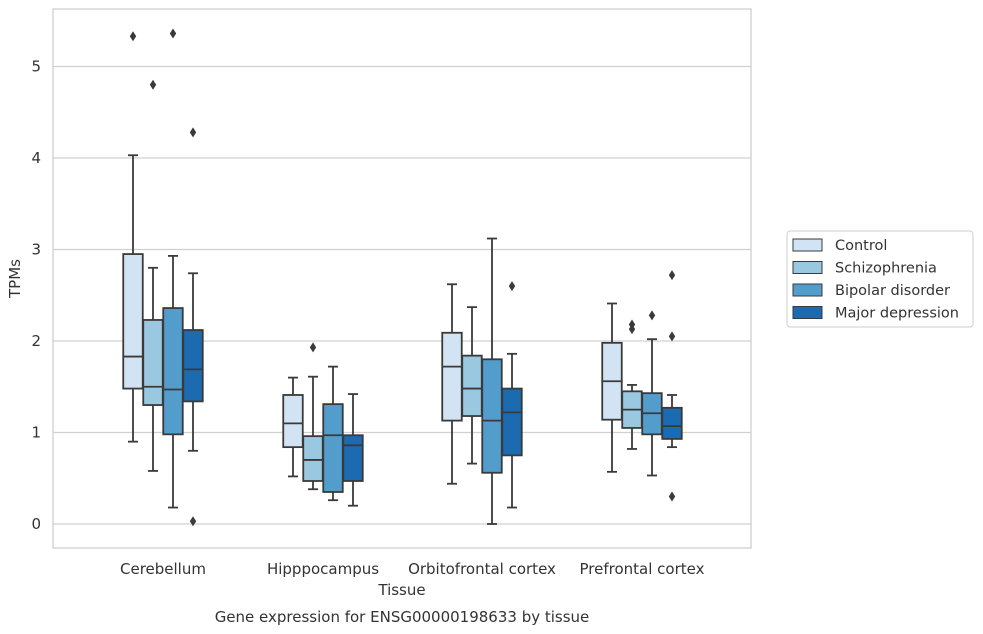 The height and width of the screenshot is (634, 983). Describe the element at coordinates (36, 524) in the screenshot. I see `y-tick-label: 0` at that location.